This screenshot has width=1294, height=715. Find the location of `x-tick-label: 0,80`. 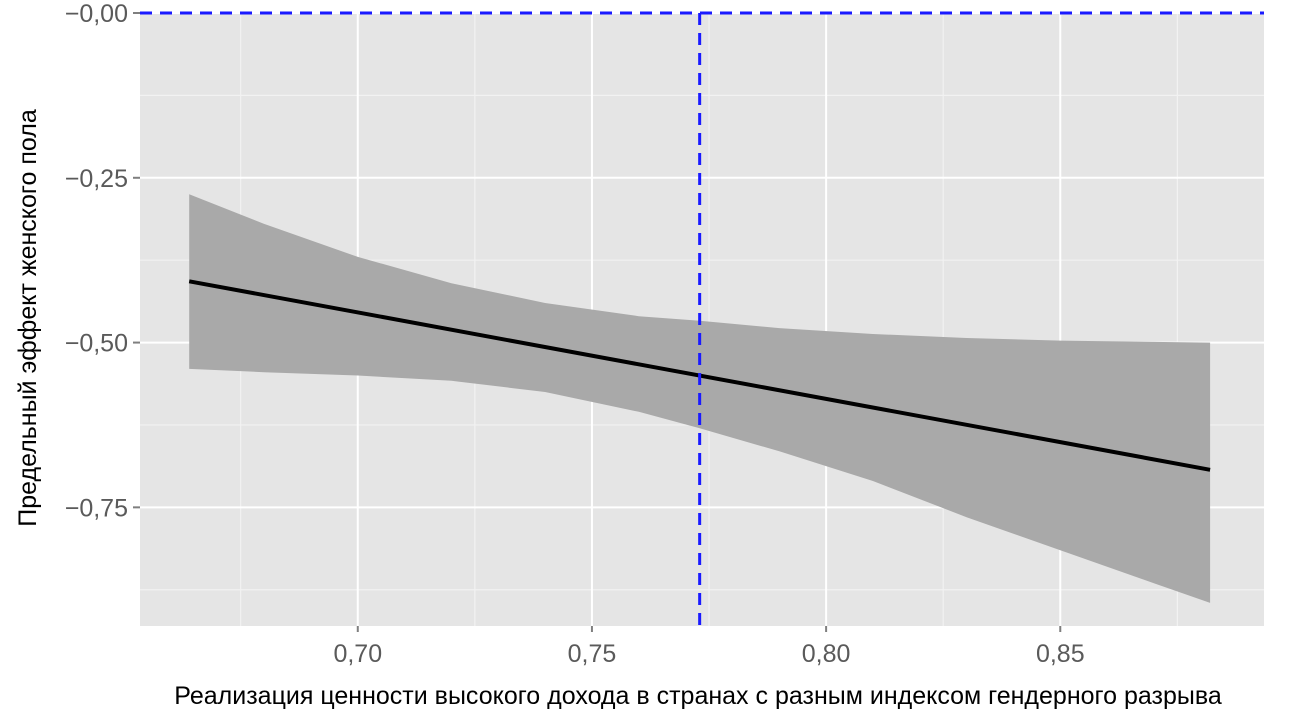

x-tick-label: 0,80 is located at coordinates (826, 654).